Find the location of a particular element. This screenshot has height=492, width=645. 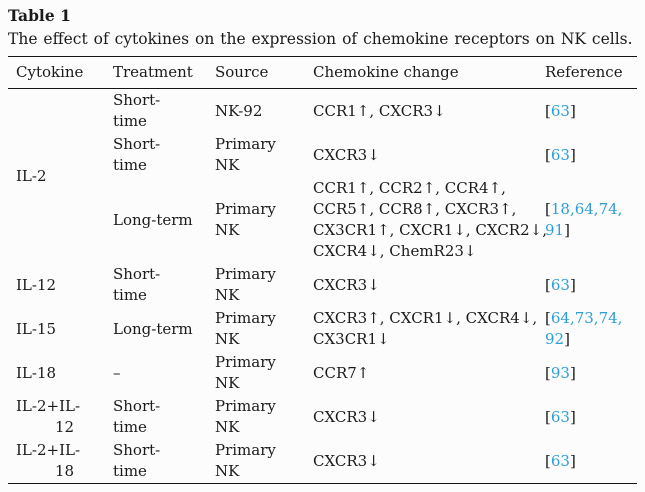

citation-link: 64,73,74, 92 is located at coordinates (584, 328).